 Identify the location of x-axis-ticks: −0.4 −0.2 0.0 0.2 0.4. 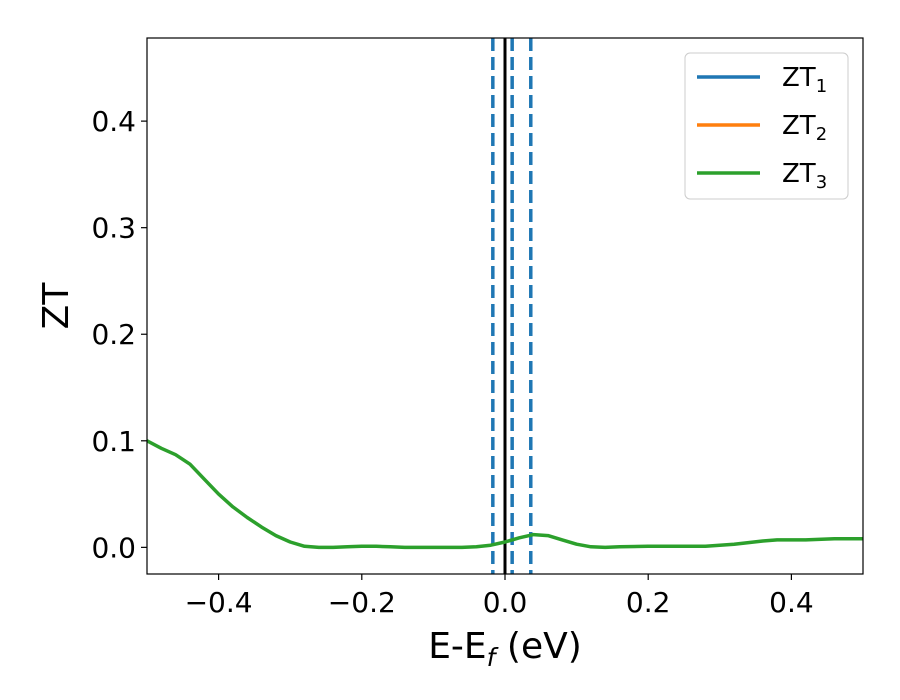
(499, 596).